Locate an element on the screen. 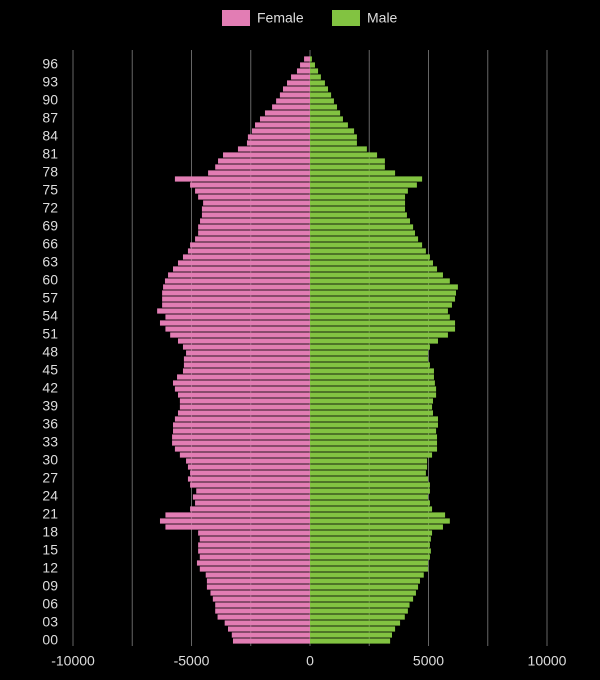  y-tick-label: 27 is located at coordinates (50, 478).